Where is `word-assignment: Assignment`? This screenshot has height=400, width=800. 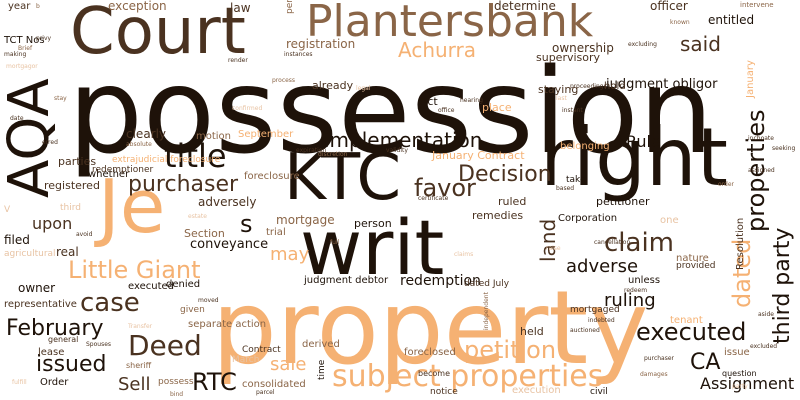 word-assignment: Assignment is located at coordinates (747, 383).